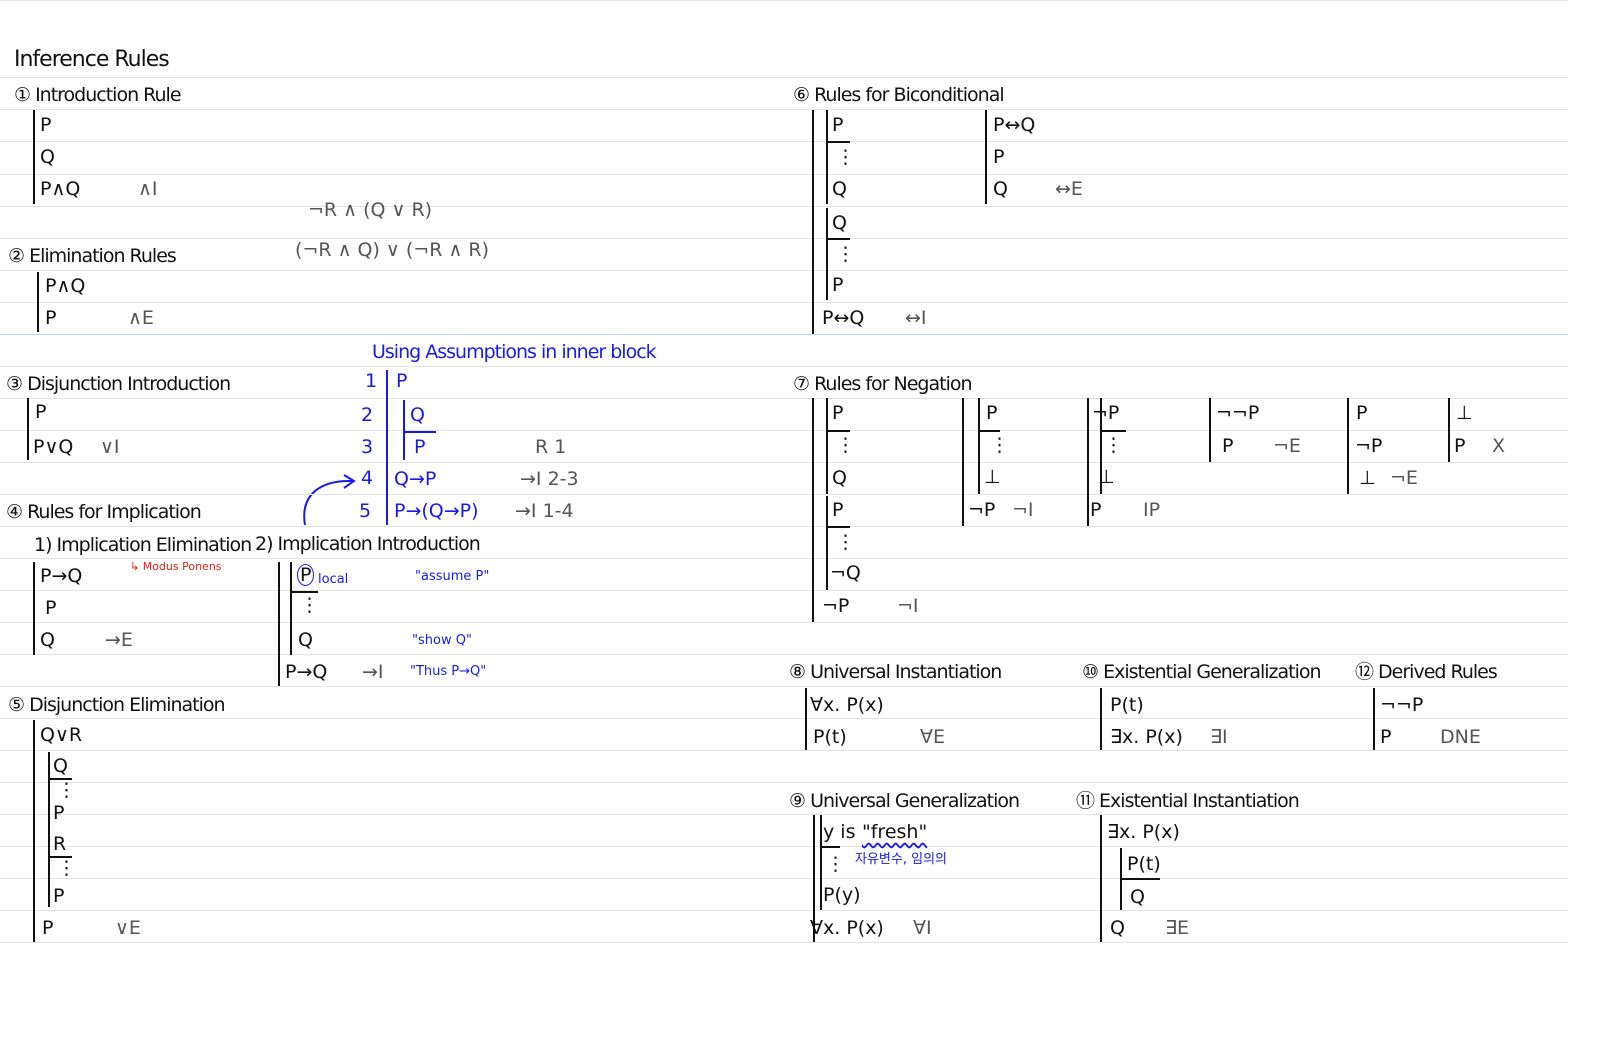 The width and height of the screenshot is (1604, 1040). I want to click on rule-label: X, so click(1499, 446).